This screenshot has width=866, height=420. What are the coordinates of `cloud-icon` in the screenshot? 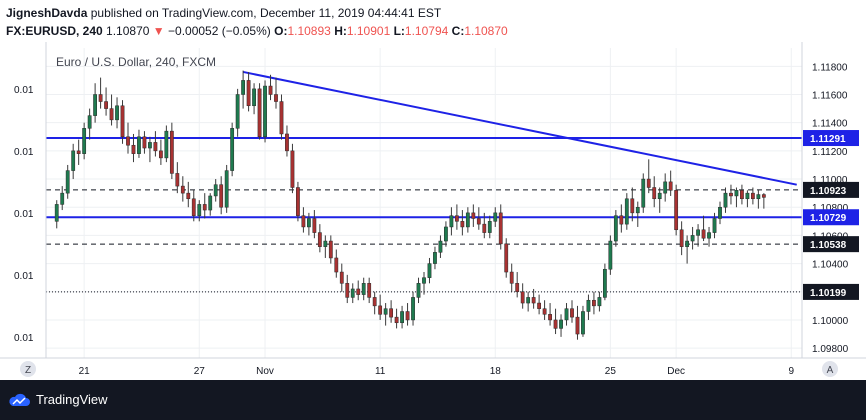 It's located at (19, 399).